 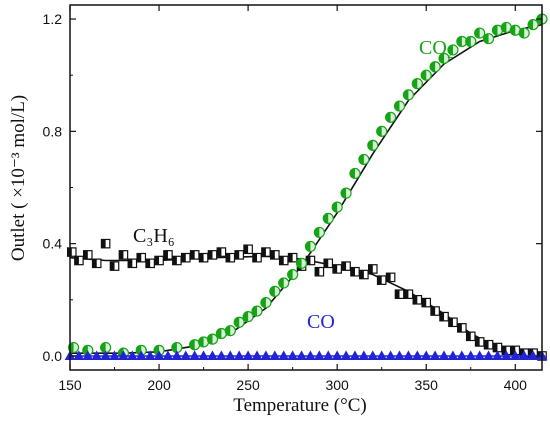 What do you see at coordinates (248, 385) in the screenshot?
I see `x-tick-label: 250` at bounding box center [248, 385].